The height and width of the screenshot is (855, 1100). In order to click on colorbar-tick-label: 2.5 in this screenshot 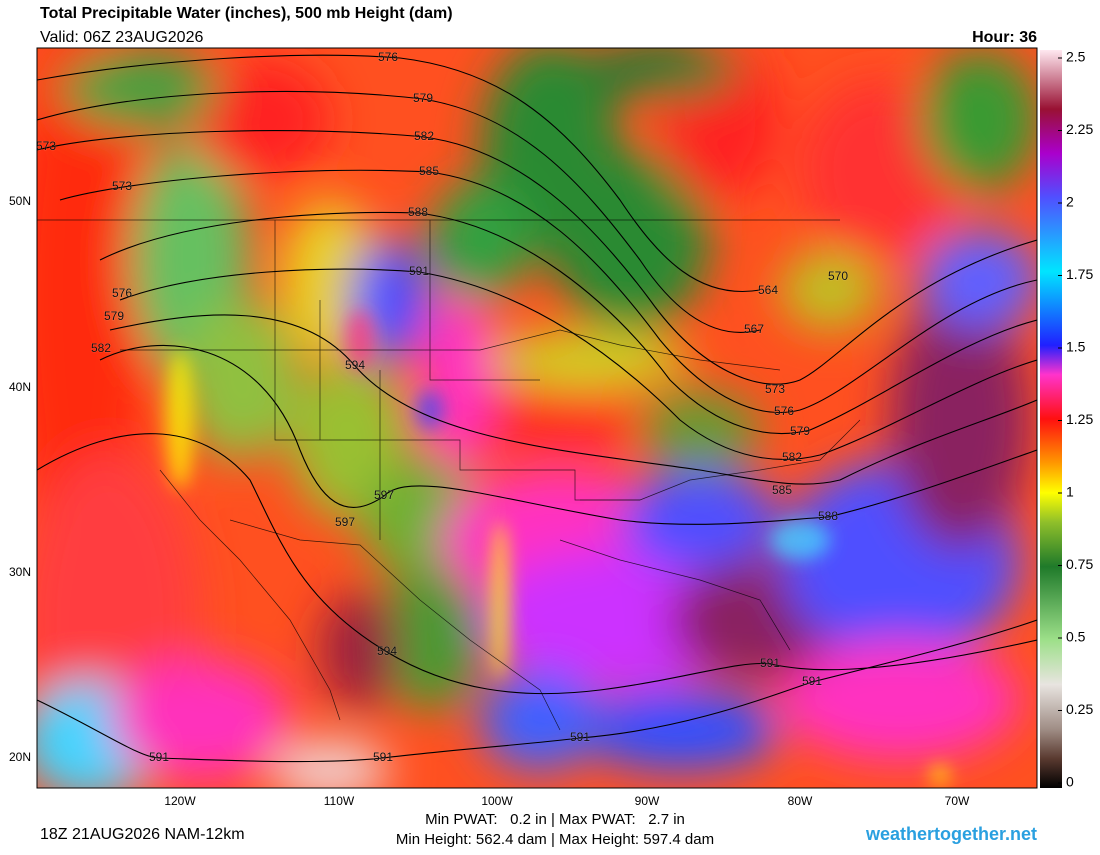, I will do `click(1076, 57)`.